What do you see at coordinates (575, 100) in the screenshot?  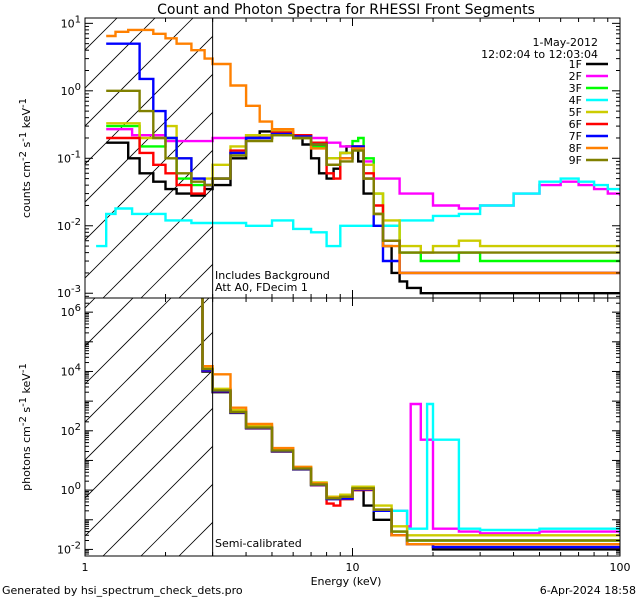 I see `legend-label-4F: 4F` at bounding box center [575, 100].